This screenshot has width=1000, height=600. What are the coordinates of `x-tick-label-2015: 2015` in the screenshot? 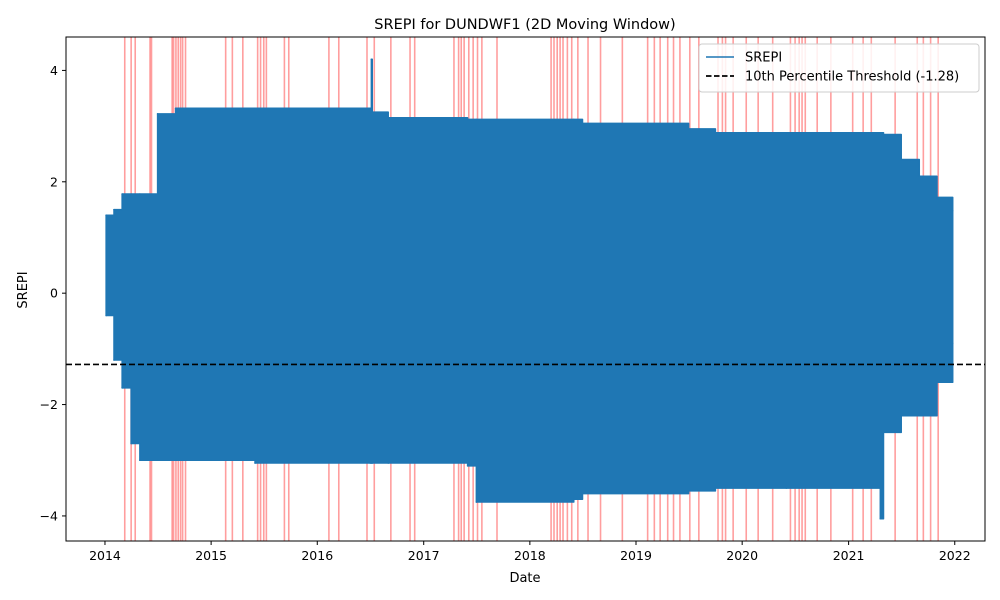 It's located at (211, 555).